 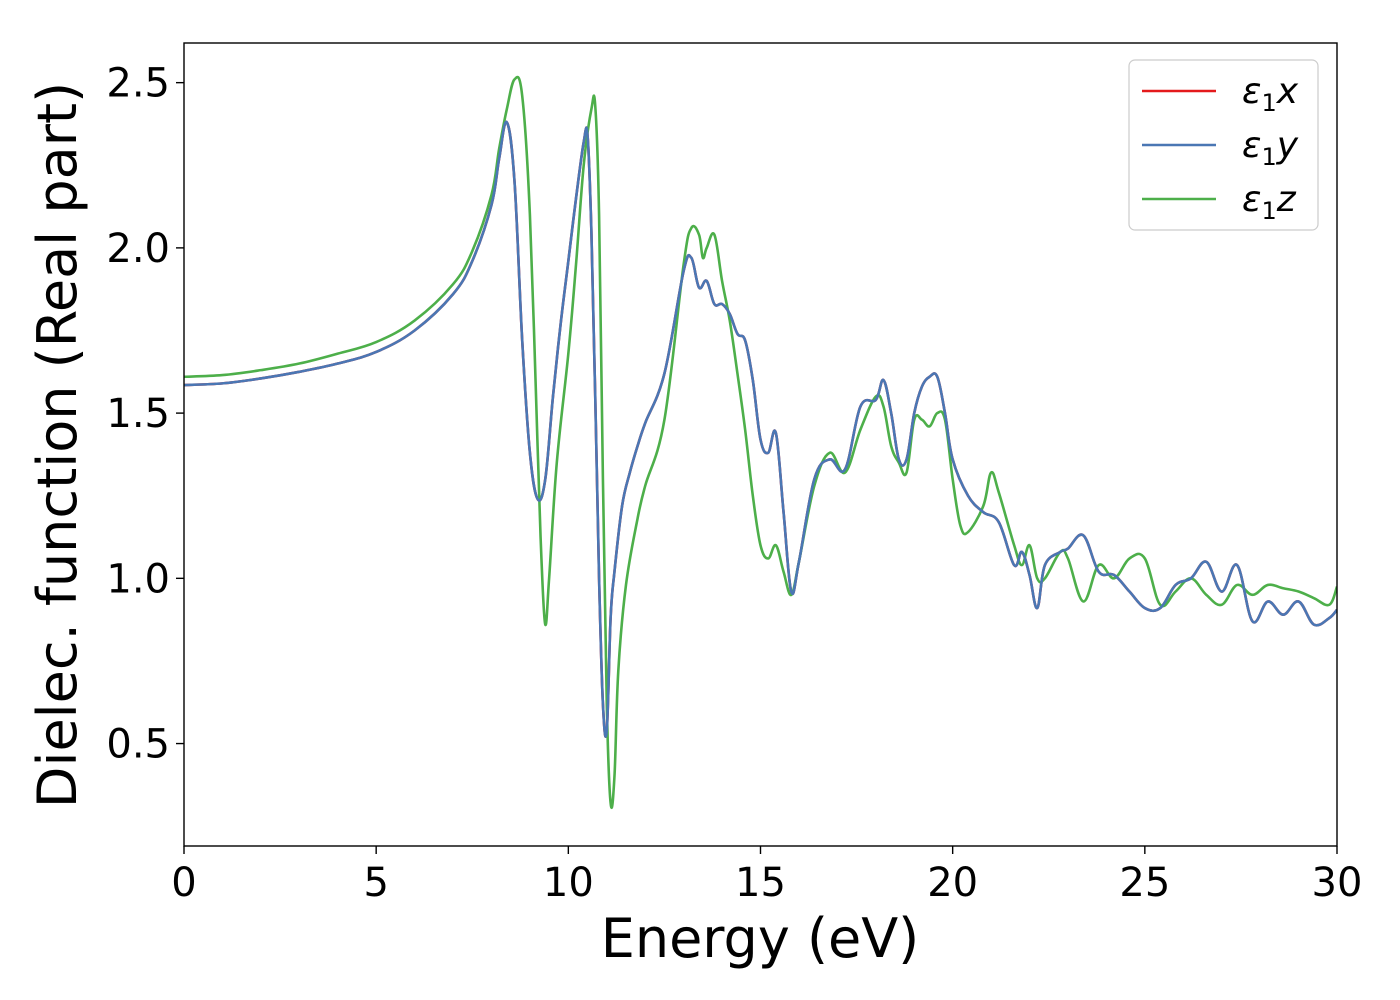 What do you see at coordinates (138, 249) in the screenshot?
I see `y-tick-label: 2.0` at bounding box center [138, 249].